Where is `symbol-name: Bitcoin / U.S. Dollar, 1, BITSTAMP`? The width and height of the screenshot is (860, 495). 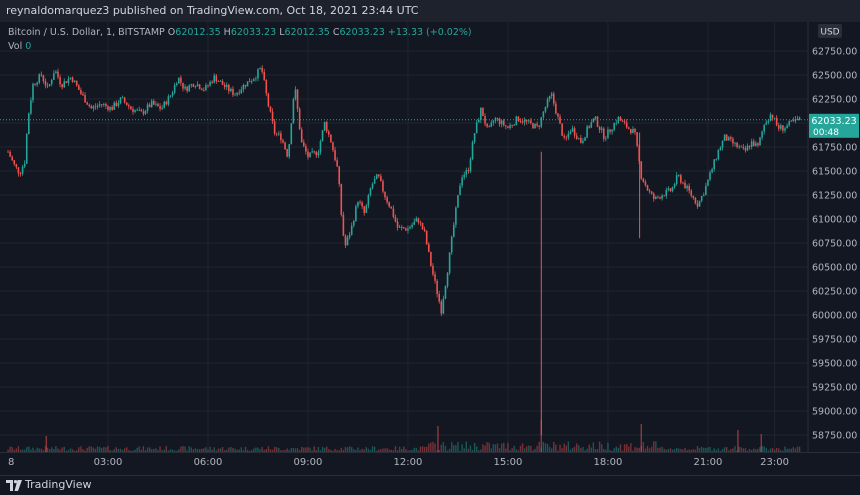 symbol-name: Bitcoin / U.S. Dollar, 1, BITSTAMP is located at coordinates (86, 32).